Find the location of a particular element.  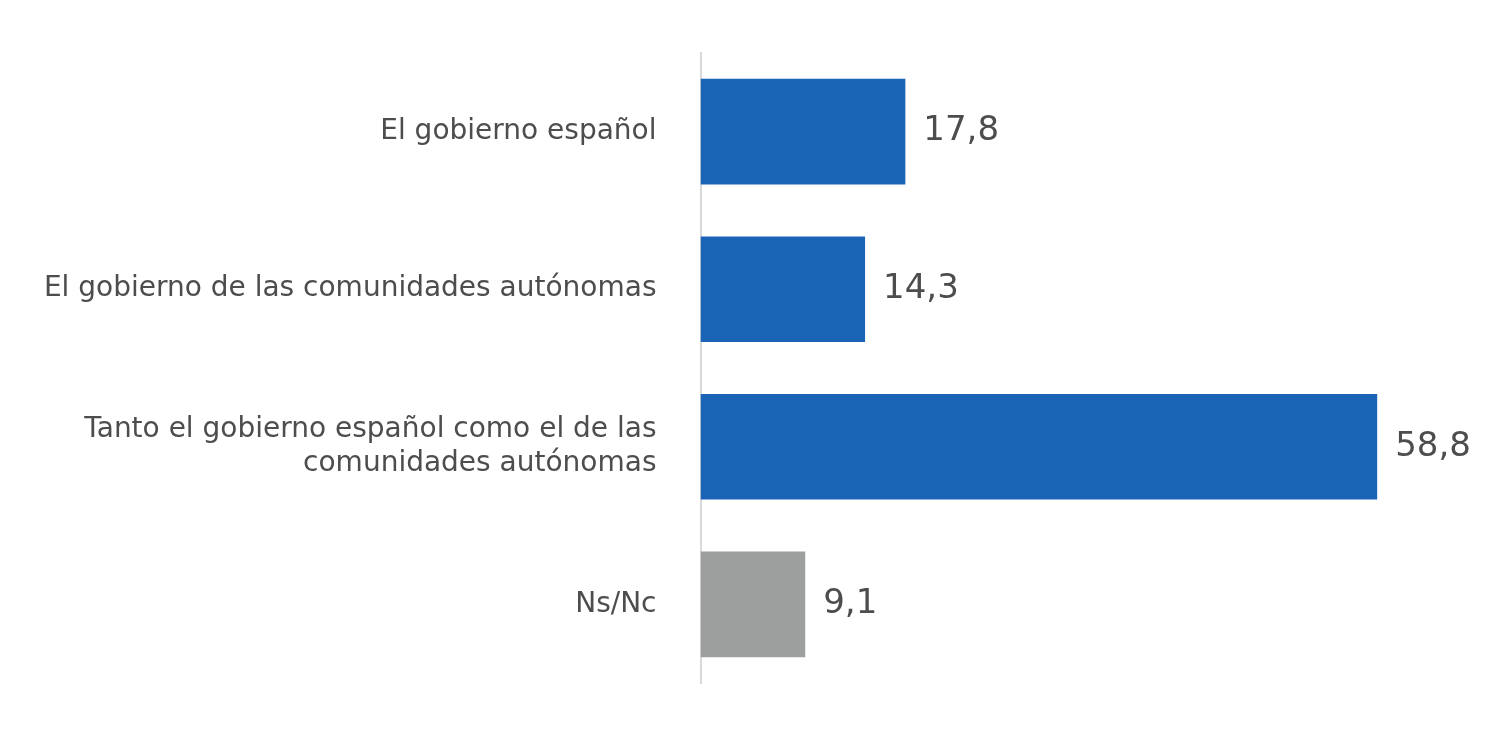

y-tick-label: El gobierno de las comunidades autónomas is located at coordinates (350, 287).